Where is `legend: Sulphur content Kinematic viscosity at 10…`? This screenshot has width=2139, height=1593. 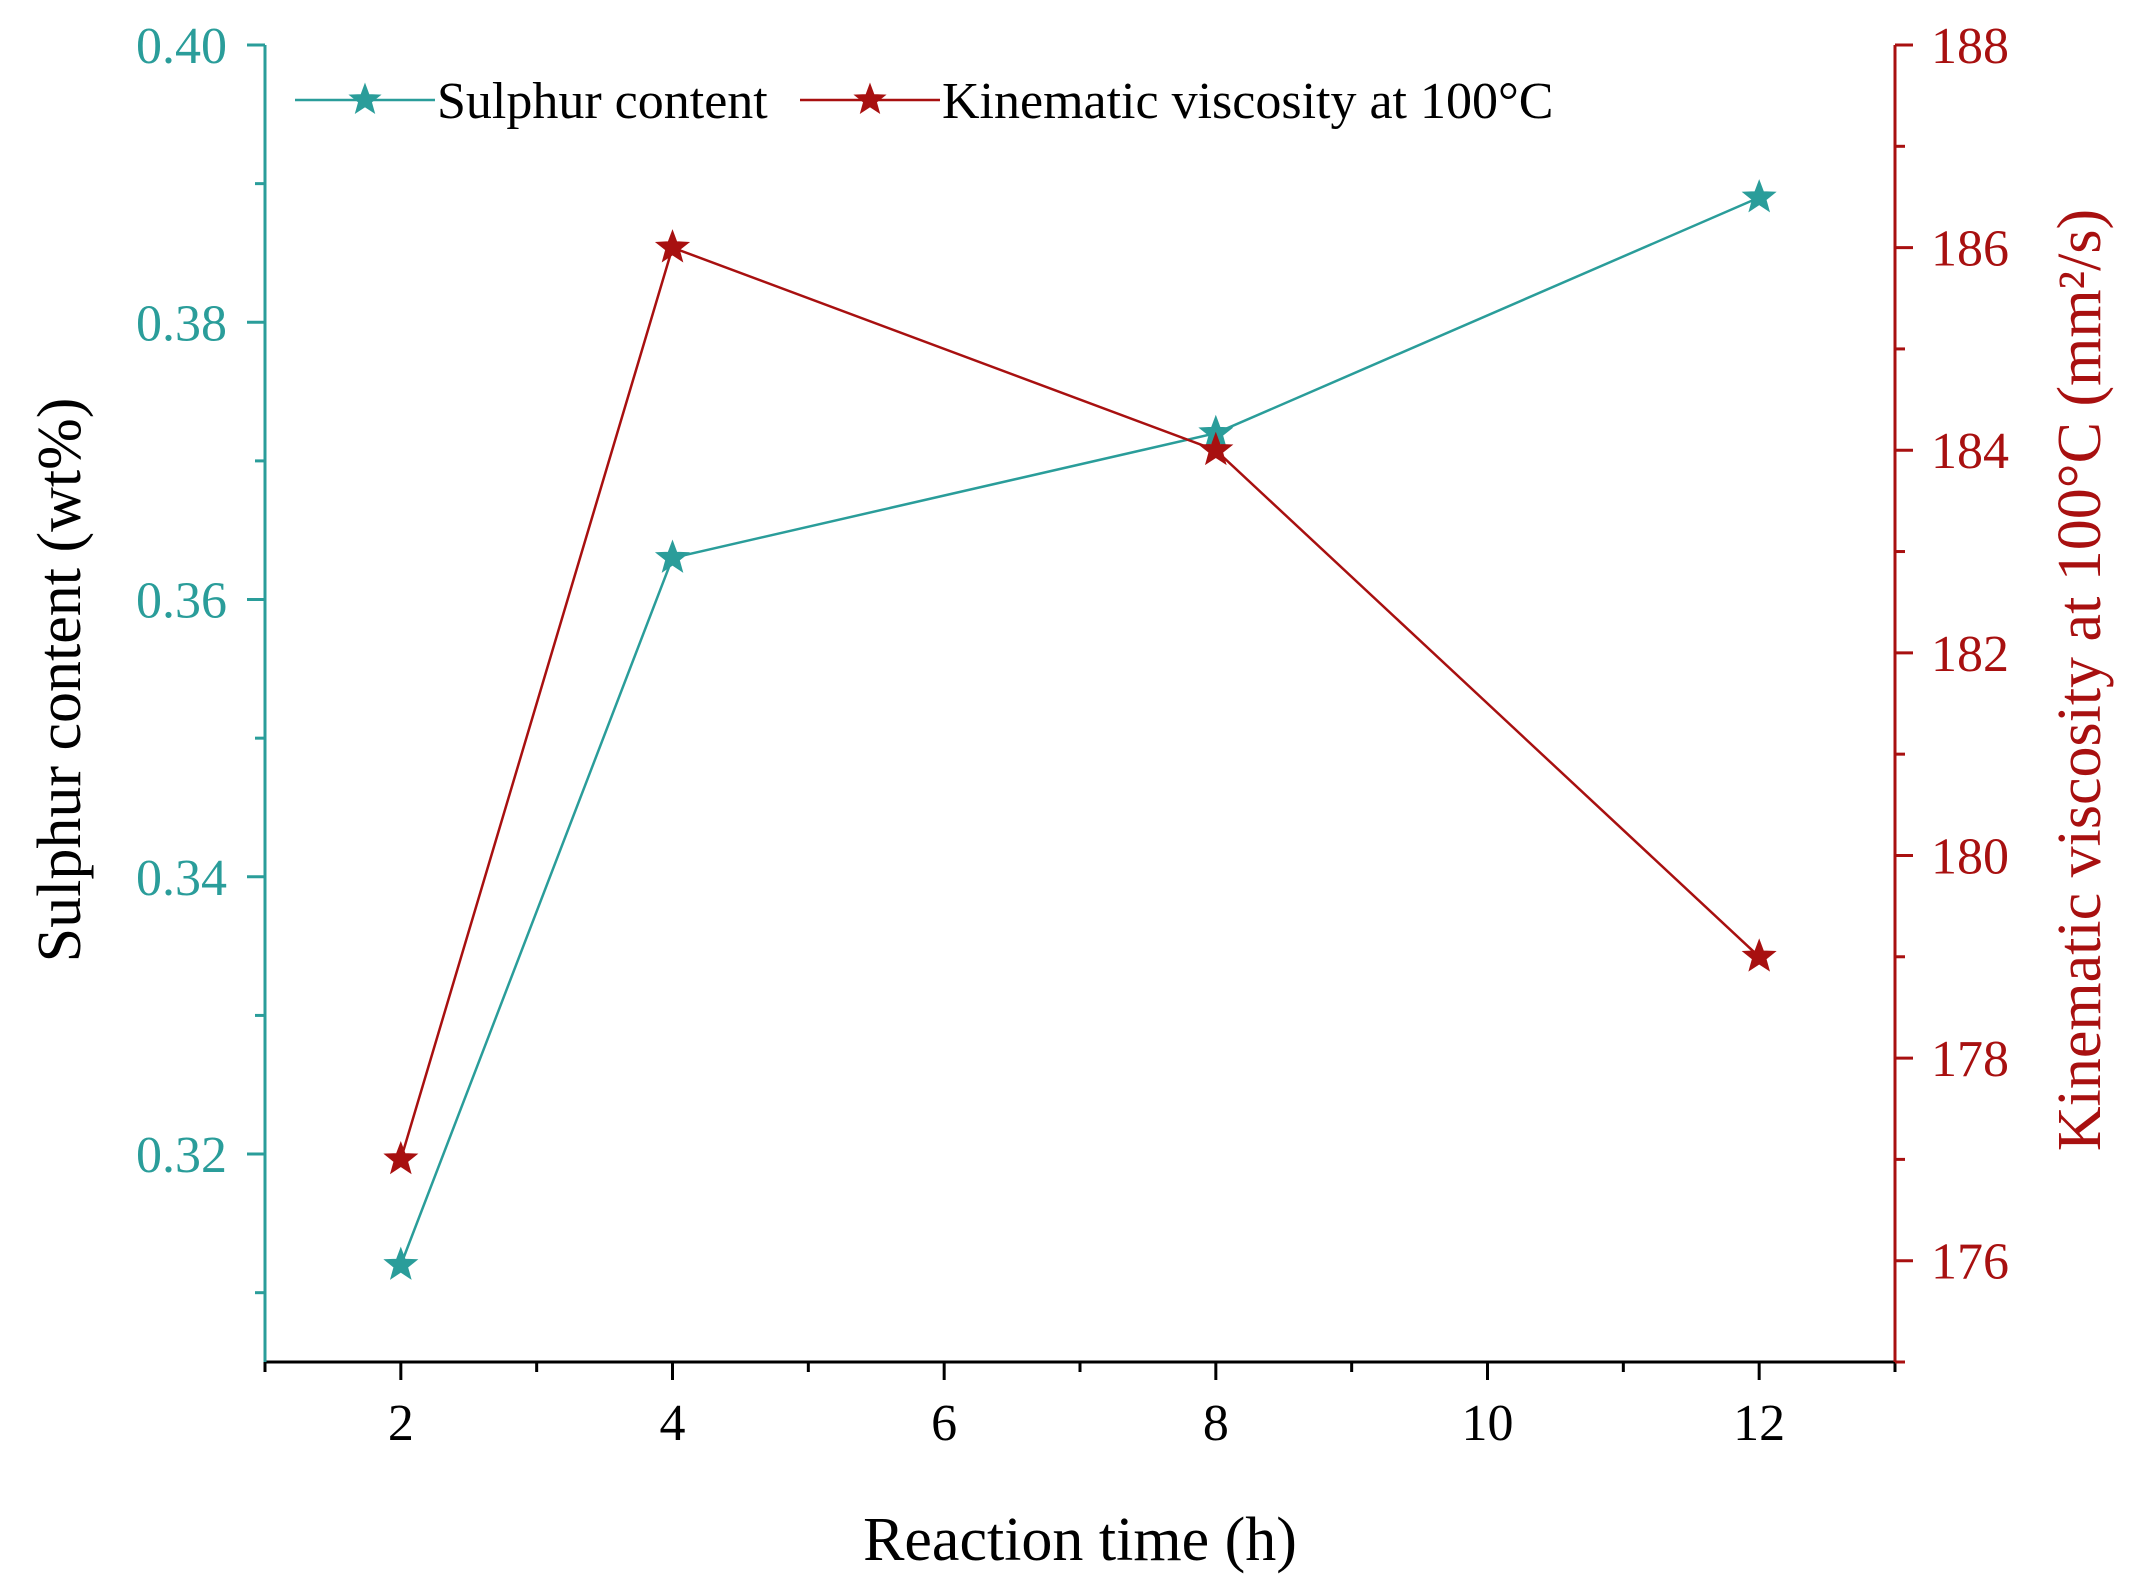
legend: Sulphur content Kinematic viscosity at 10… is located at coordinates (924, 101).